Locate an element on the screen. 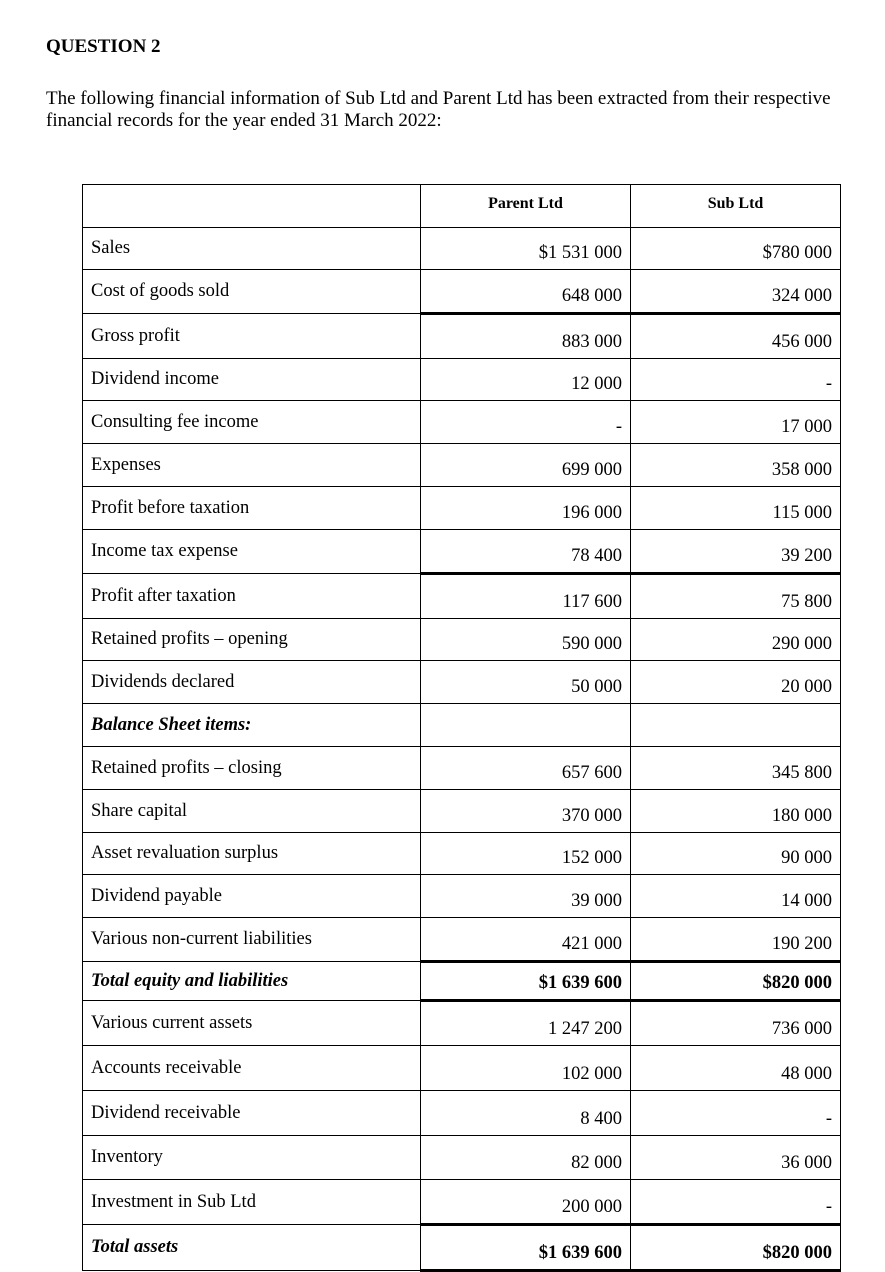 The height and width of the screenshot is (1272, 885). parent-value: 590 000 is located at coordinates (525, 639).